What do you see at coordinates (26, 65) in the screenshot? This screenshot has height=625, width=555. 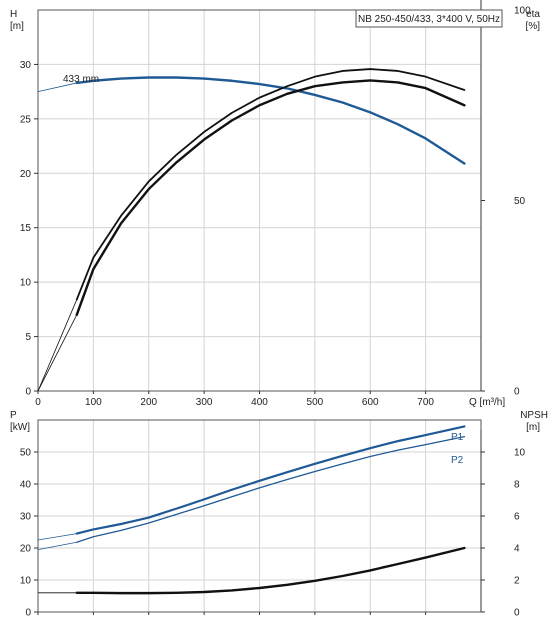 I see `top-y-tick-label: 30` at bounding box center [26, 65].